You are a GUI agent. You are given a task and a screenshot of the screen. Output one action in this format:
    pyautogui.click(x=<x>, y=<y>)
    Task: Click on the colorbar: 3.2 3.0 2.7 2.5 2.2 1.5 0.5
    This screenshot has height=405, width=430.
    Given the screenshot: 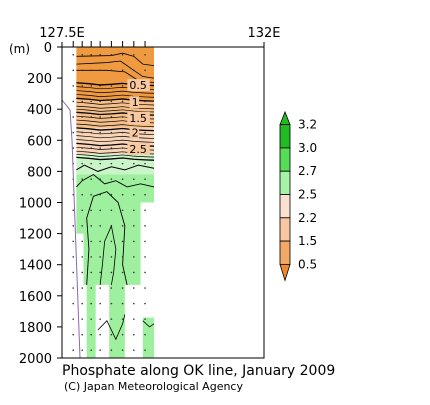 What is the action you would take?
    pyautogui.click(x=298, y=196)
    